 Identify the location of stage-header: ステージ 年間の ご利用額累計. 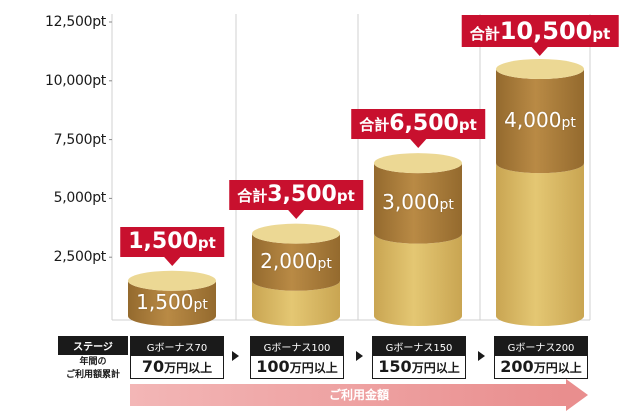
(93, 358).